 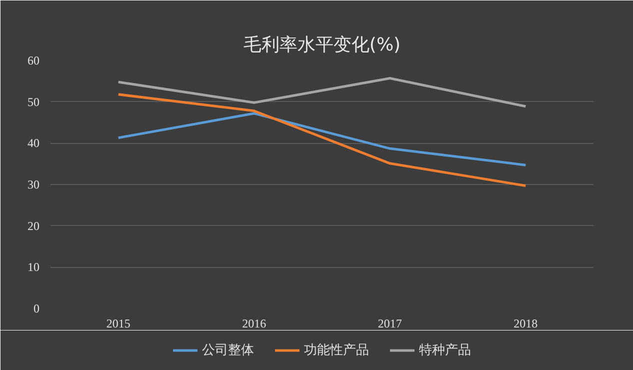 What do you see at coordinates (228, 350) in the screenshot?
I see `legend-label: 公司整体` at bounding box center [228, 350].